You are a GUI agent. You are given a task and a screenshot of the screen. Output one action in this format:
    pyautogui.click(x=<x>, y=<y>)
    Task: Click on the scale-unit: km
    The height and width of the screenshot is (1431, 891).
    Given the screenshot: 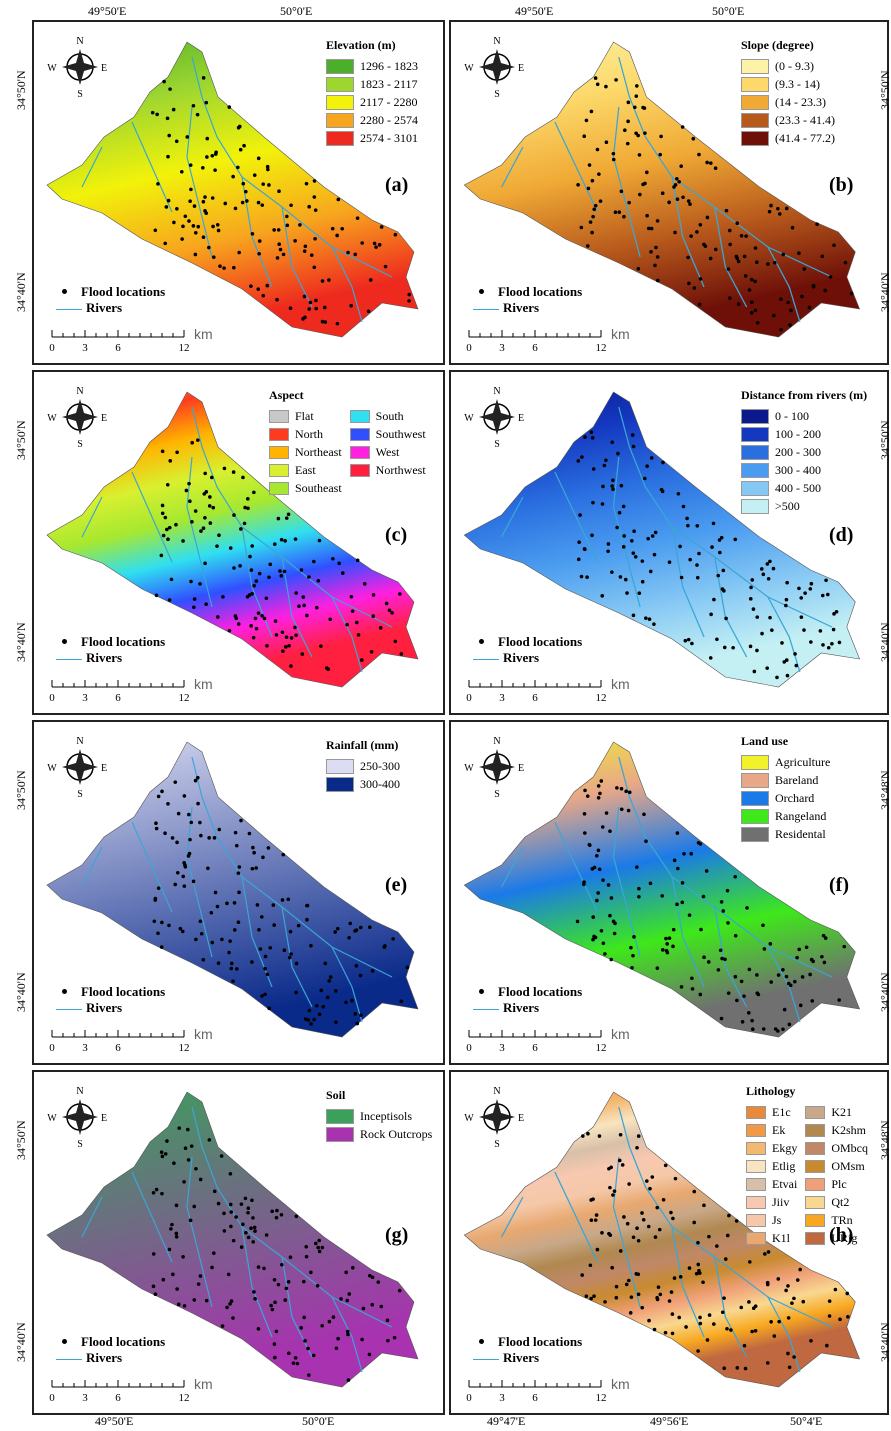 What is the action you would take?
    pyautogui.click(x=203, y=334)
    